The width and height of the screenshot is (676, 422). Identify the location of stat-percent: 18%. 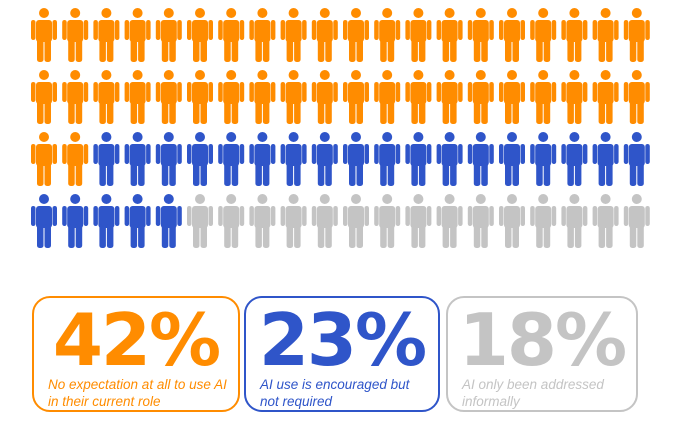
(542, 340).